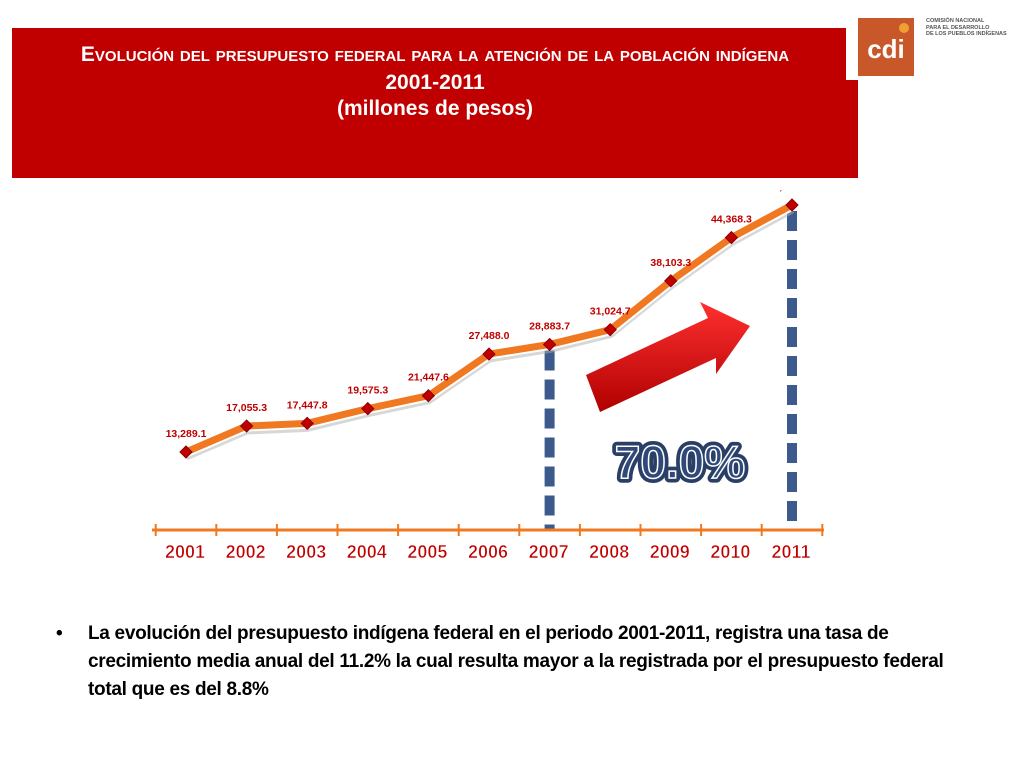 Image resolution: width=1024 pixels, height=768 pixels. Describe the element at coordinates (427, 552) in the screenshot. I see `x-tick-label-2005: 2005` at that location.